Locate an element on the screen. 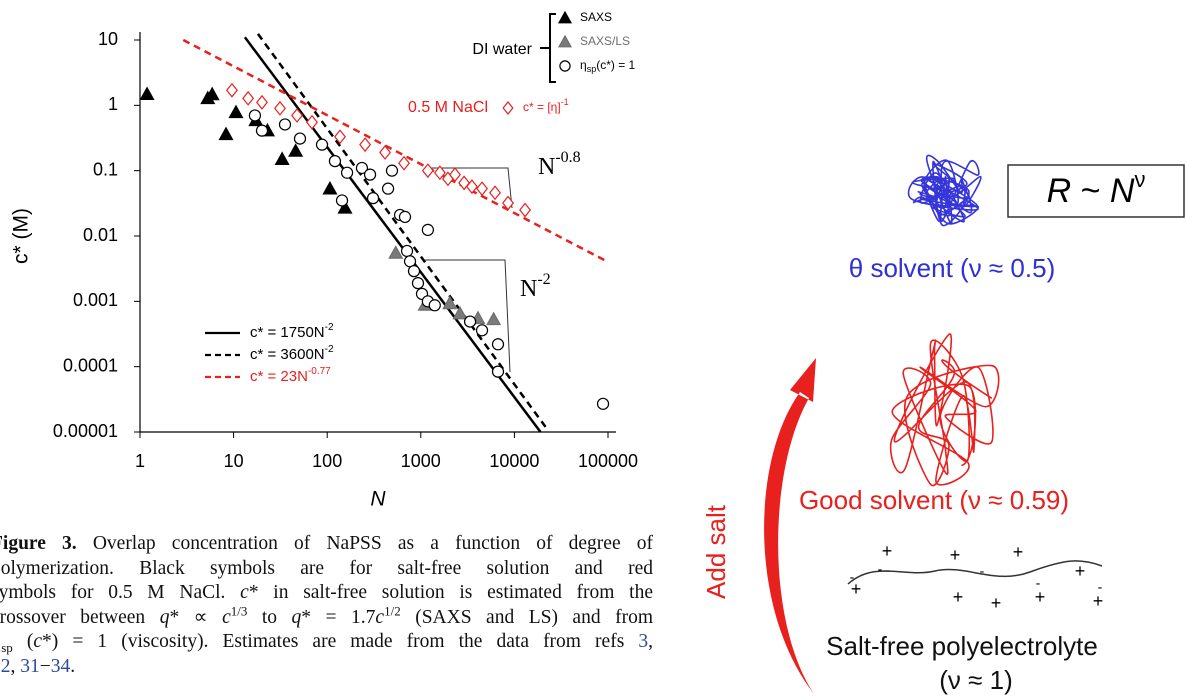  x-tick-label: 10000 is located at coordinates (514, 461).